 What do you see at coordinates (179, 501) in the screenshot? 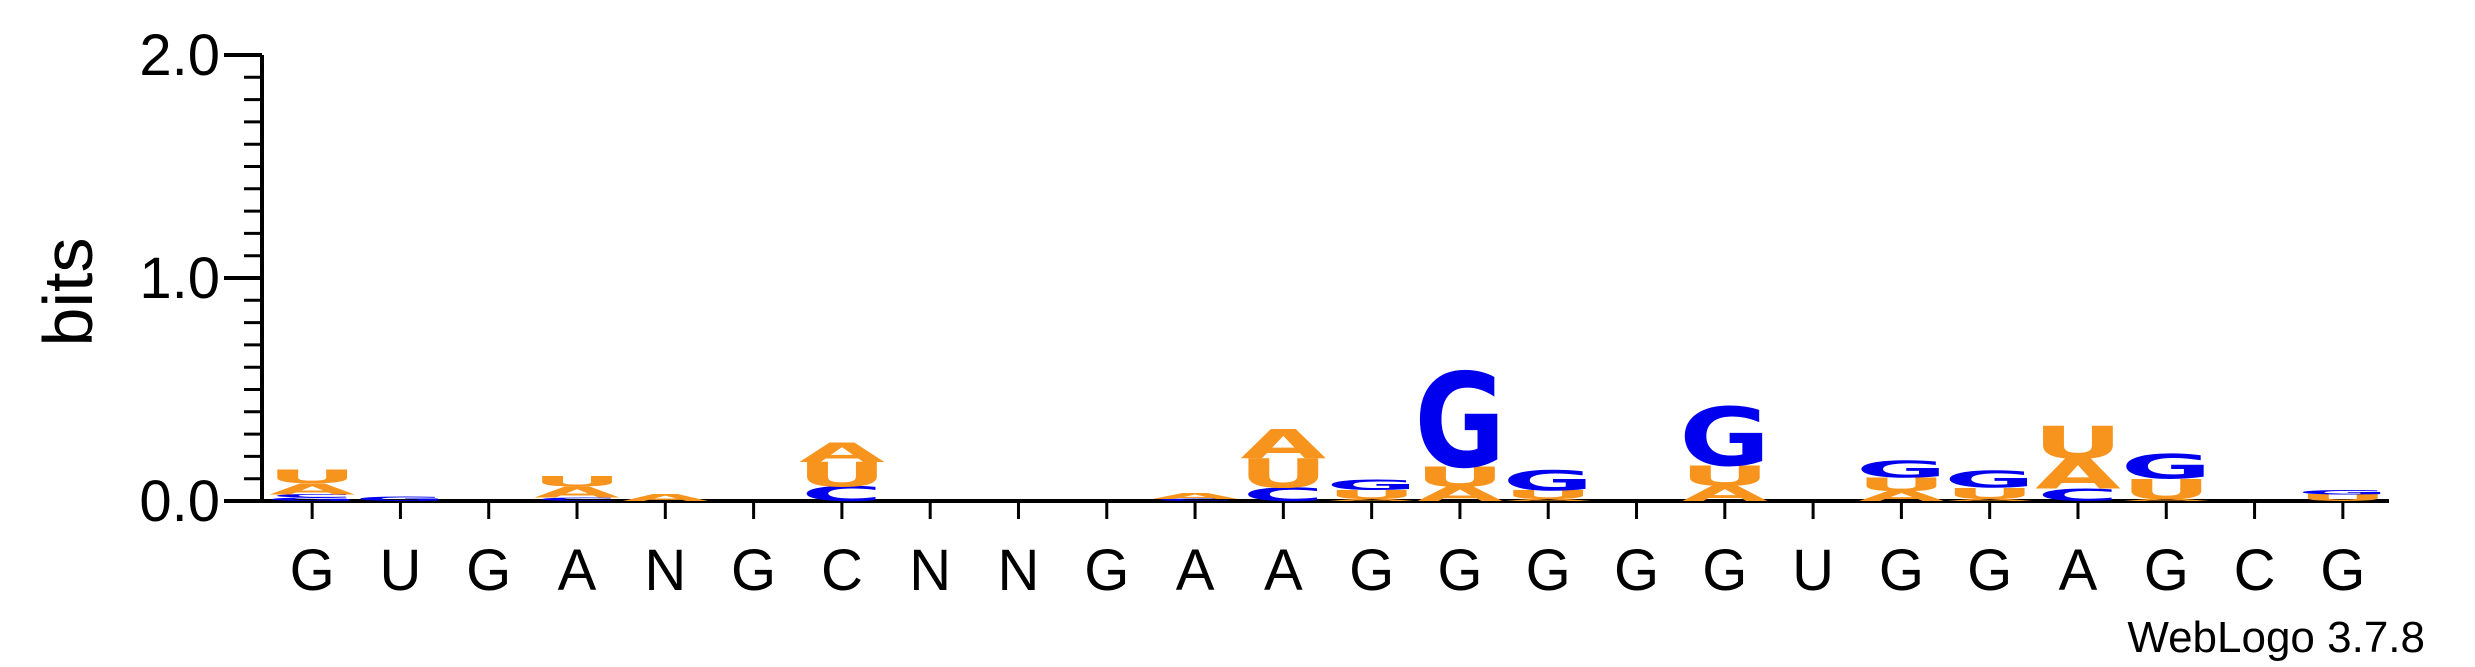
I see `y-tick-label: 0.0` at bounding box center [179, 501].